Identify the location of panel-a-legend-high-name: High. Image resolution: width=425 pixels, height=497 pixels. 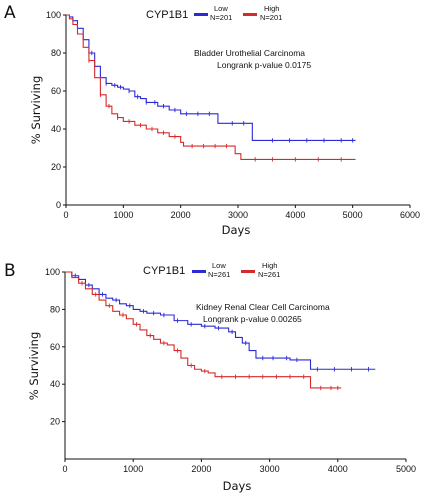
(271, 8).